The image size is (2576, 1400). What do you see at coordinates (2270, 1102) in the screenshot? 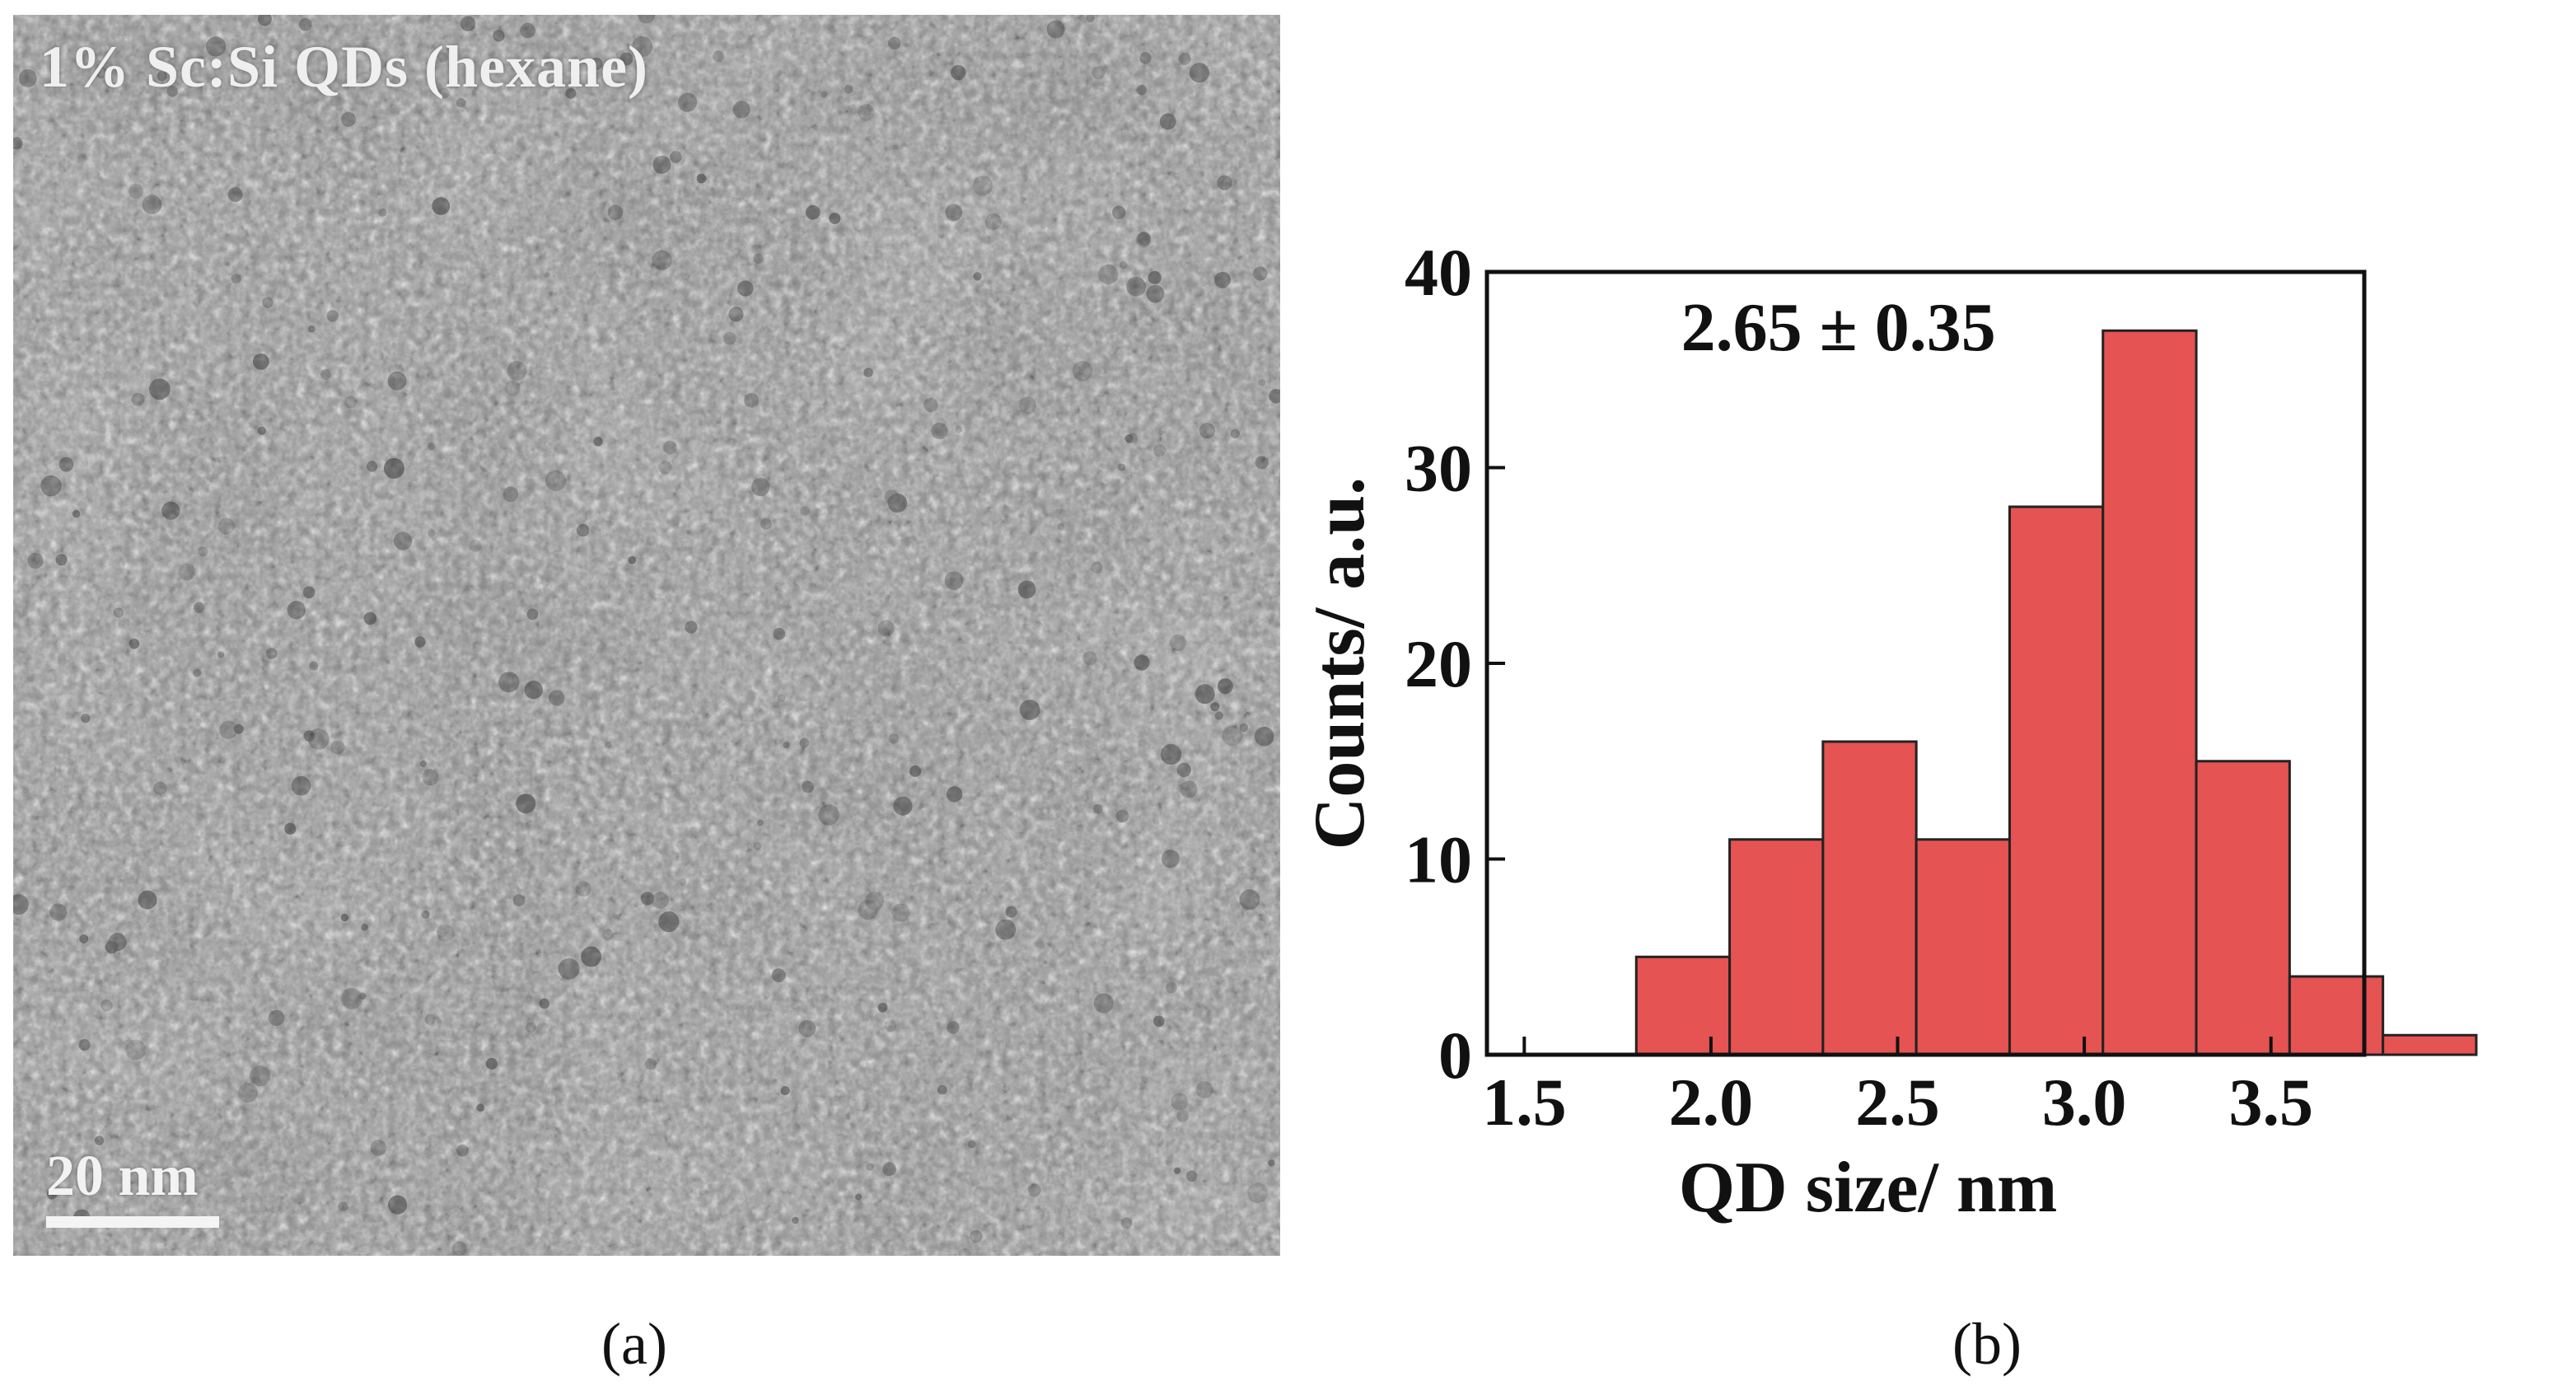
I see `x-tick-label: 3.5` at bounding box center [2270, 1102].